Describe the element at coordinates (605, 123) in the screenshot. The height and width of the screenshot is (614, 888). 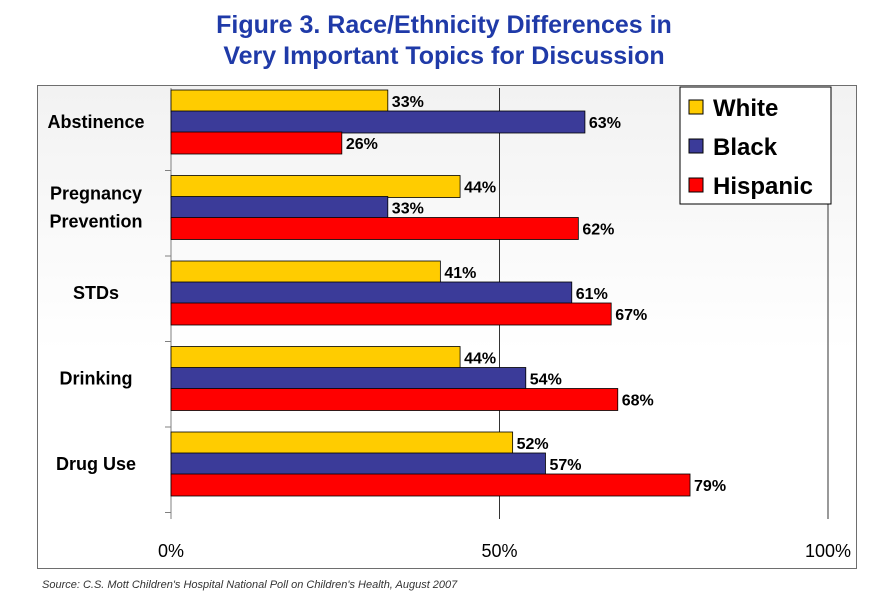
I see `data-label: 63%` at that location.